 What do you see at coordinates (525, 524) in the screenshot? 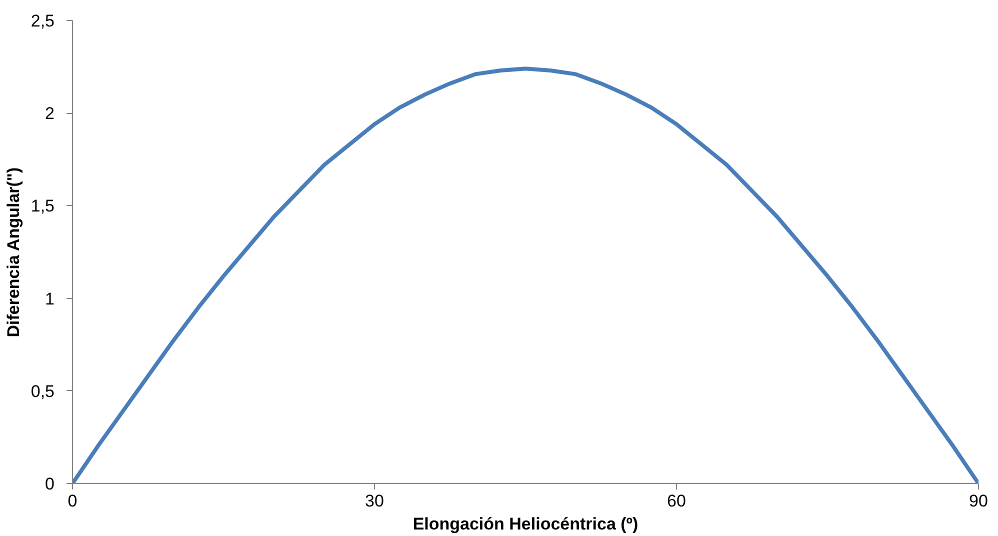
I see `x-axis-title: Elongación Heliocéntrica (º)` at bounding box center [525, 524].